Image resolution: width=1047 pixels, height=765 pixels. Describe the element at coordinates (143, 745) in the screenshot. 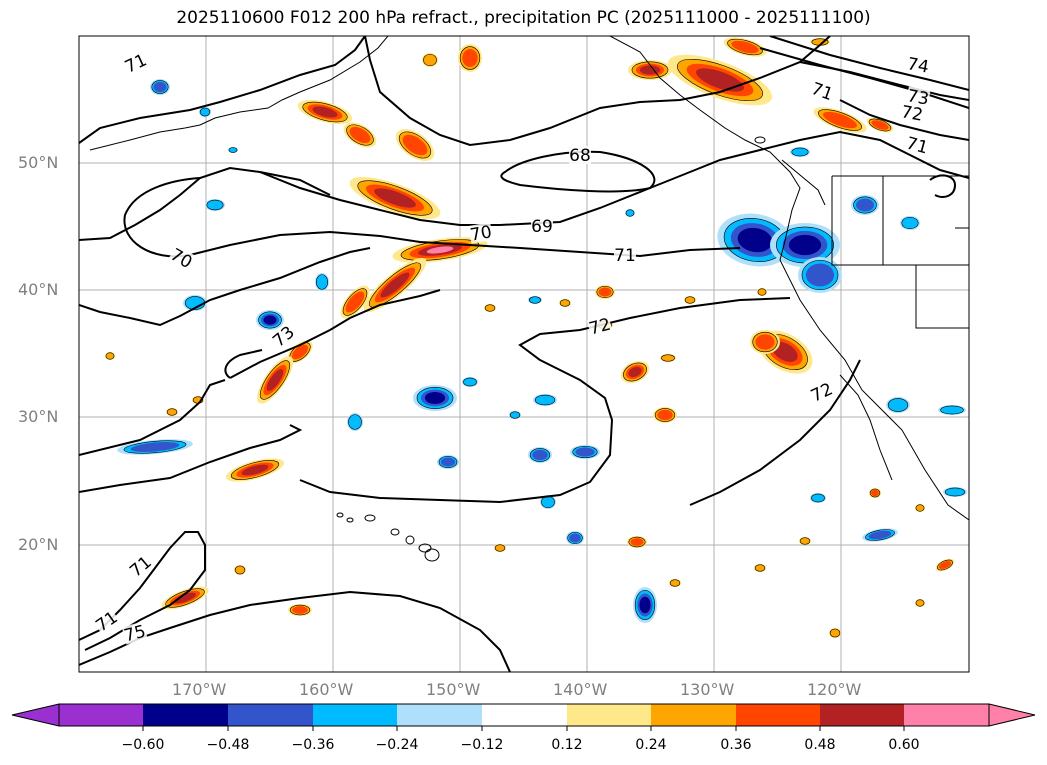

I see `colorbar-tick-label: −0.60` at that location.